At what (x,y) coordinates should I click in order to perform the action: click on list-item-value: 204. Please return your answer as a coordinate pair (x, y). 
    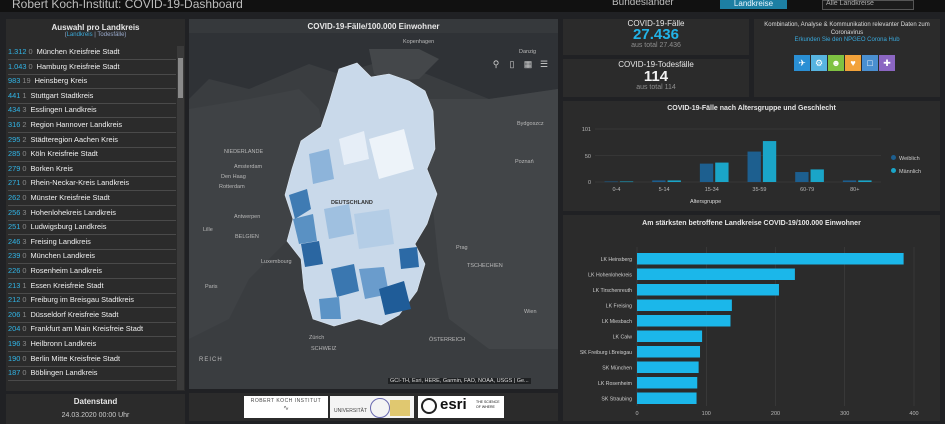
    Looking at the image, I should click on (14, 329).